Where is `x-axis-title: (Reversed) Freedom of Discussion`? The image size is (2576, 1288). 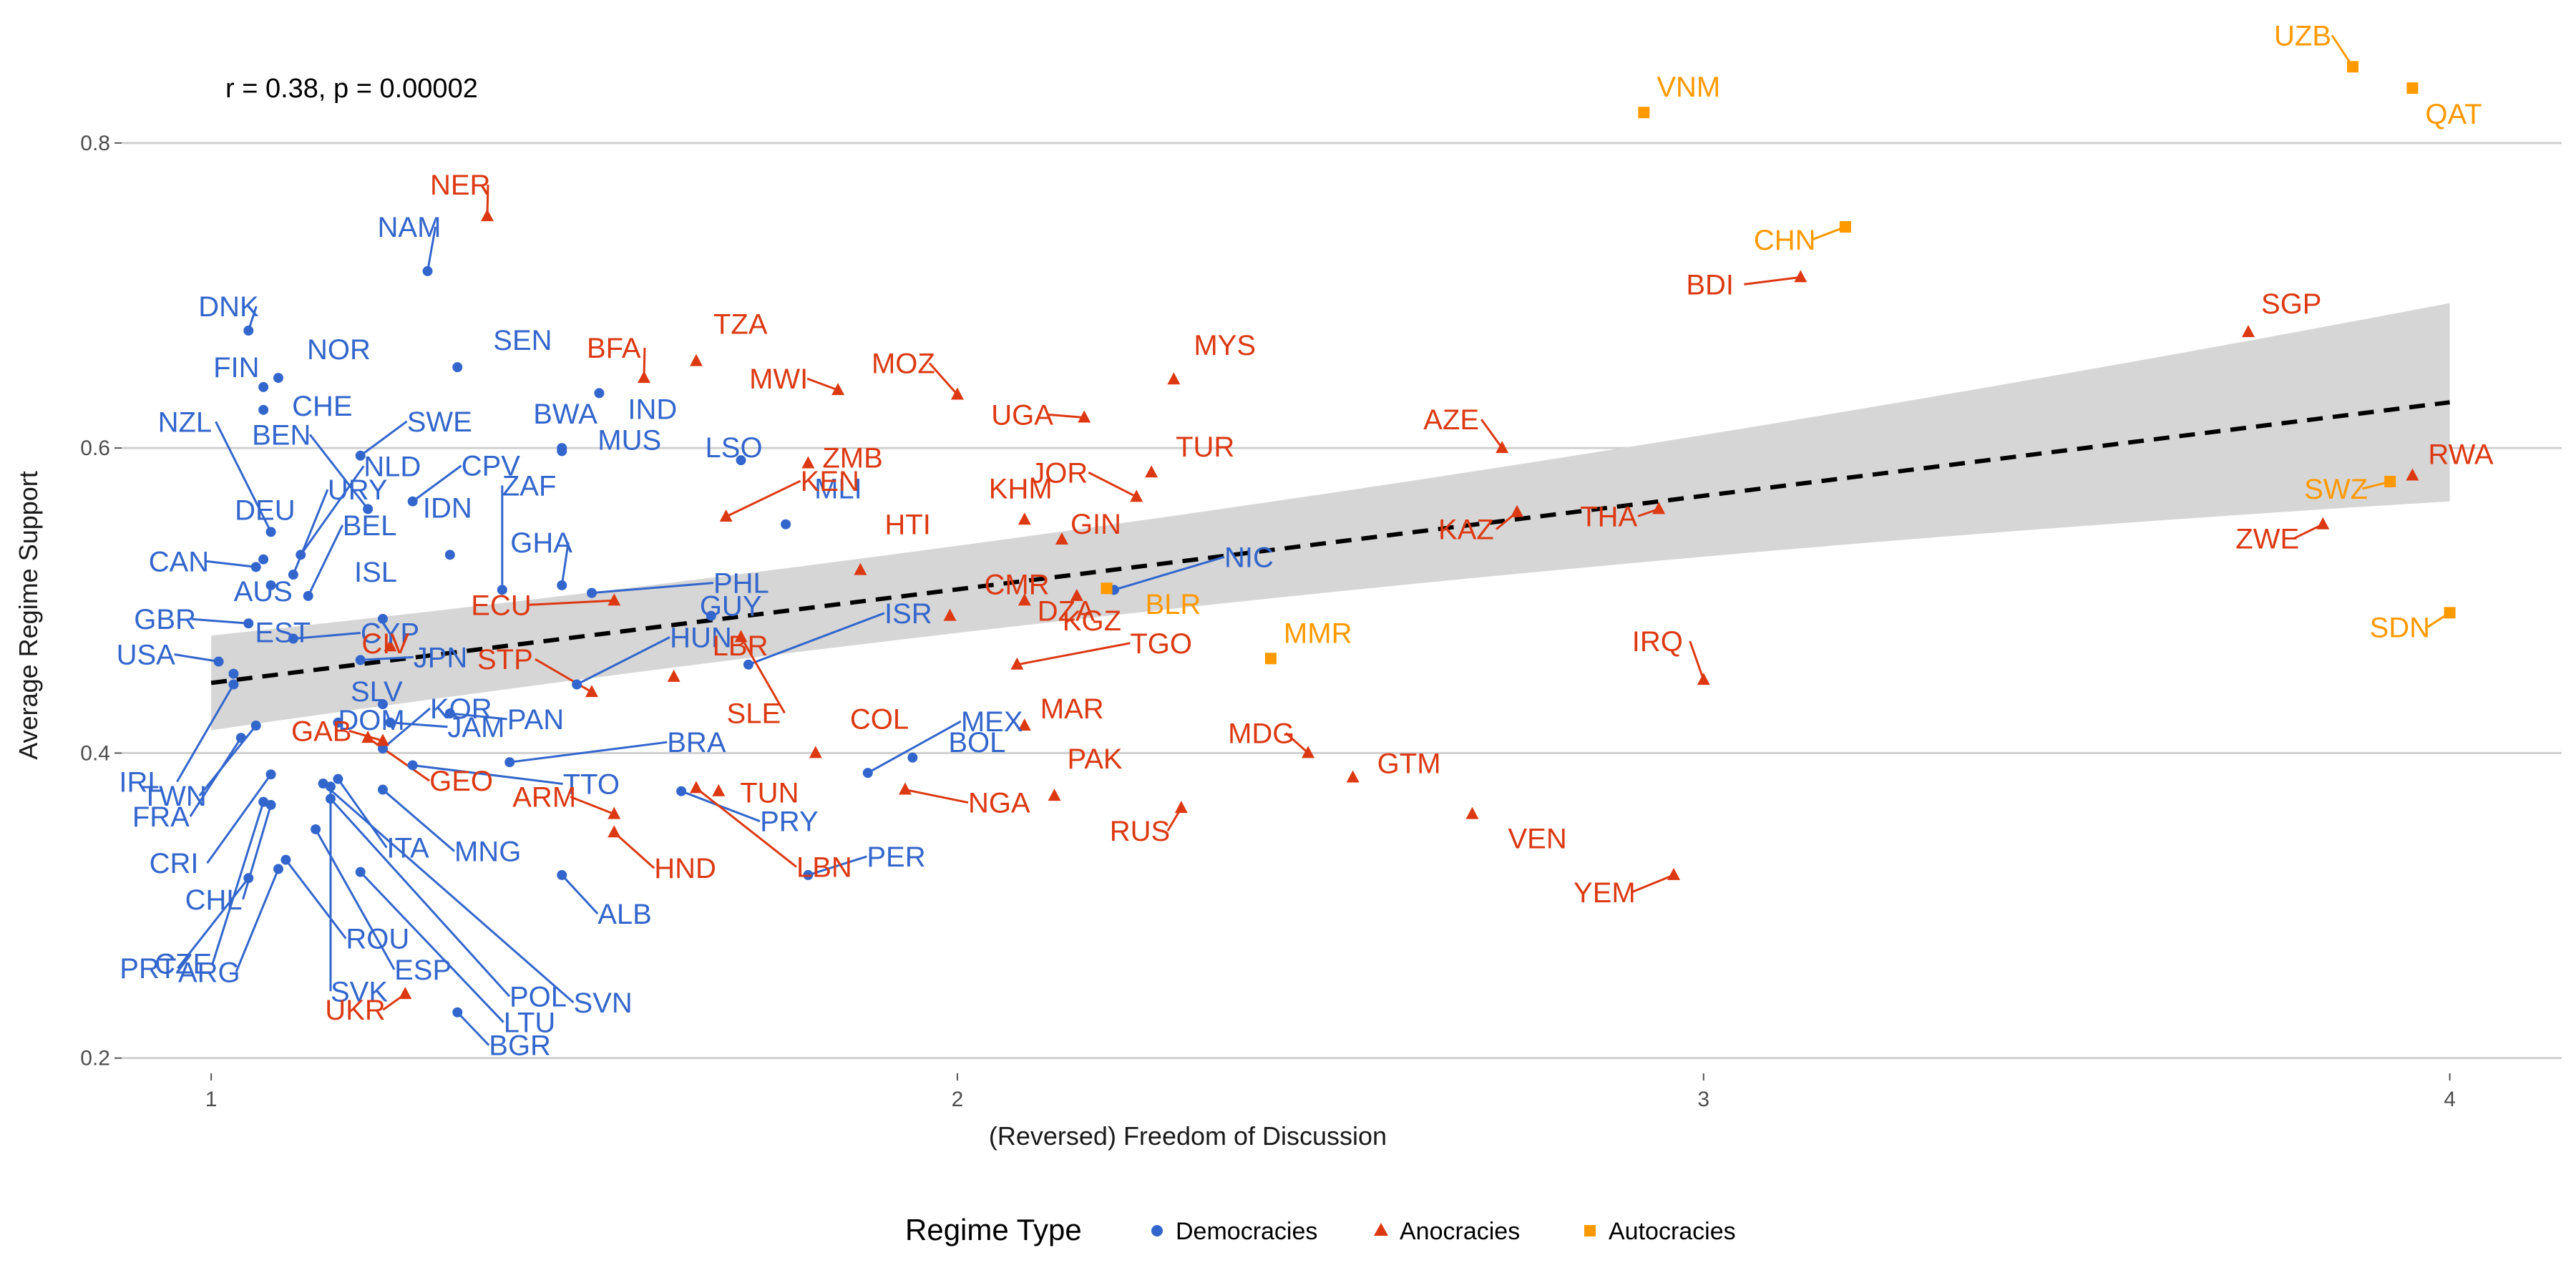 x-axis-title: (Reversed) Freedom of Discussion is located at coordinates (1188, 1136).